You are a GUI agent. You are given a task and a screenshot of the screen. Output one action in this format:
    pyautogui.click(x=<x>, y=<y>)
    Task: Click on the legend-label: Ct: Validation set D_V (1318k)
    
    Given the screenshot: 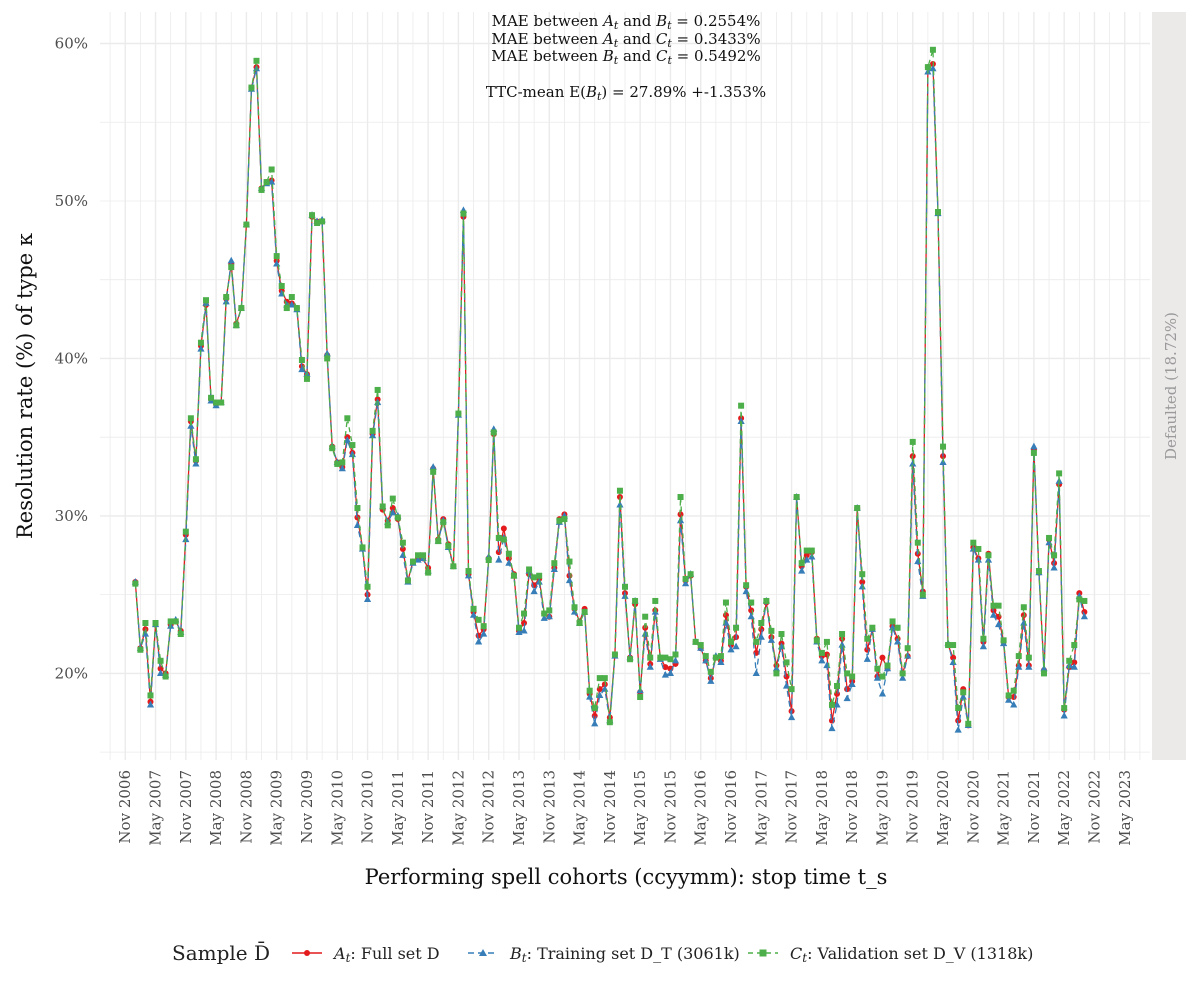 What is the action you would take?
    pyautogui.click(x=911, y=954)
    